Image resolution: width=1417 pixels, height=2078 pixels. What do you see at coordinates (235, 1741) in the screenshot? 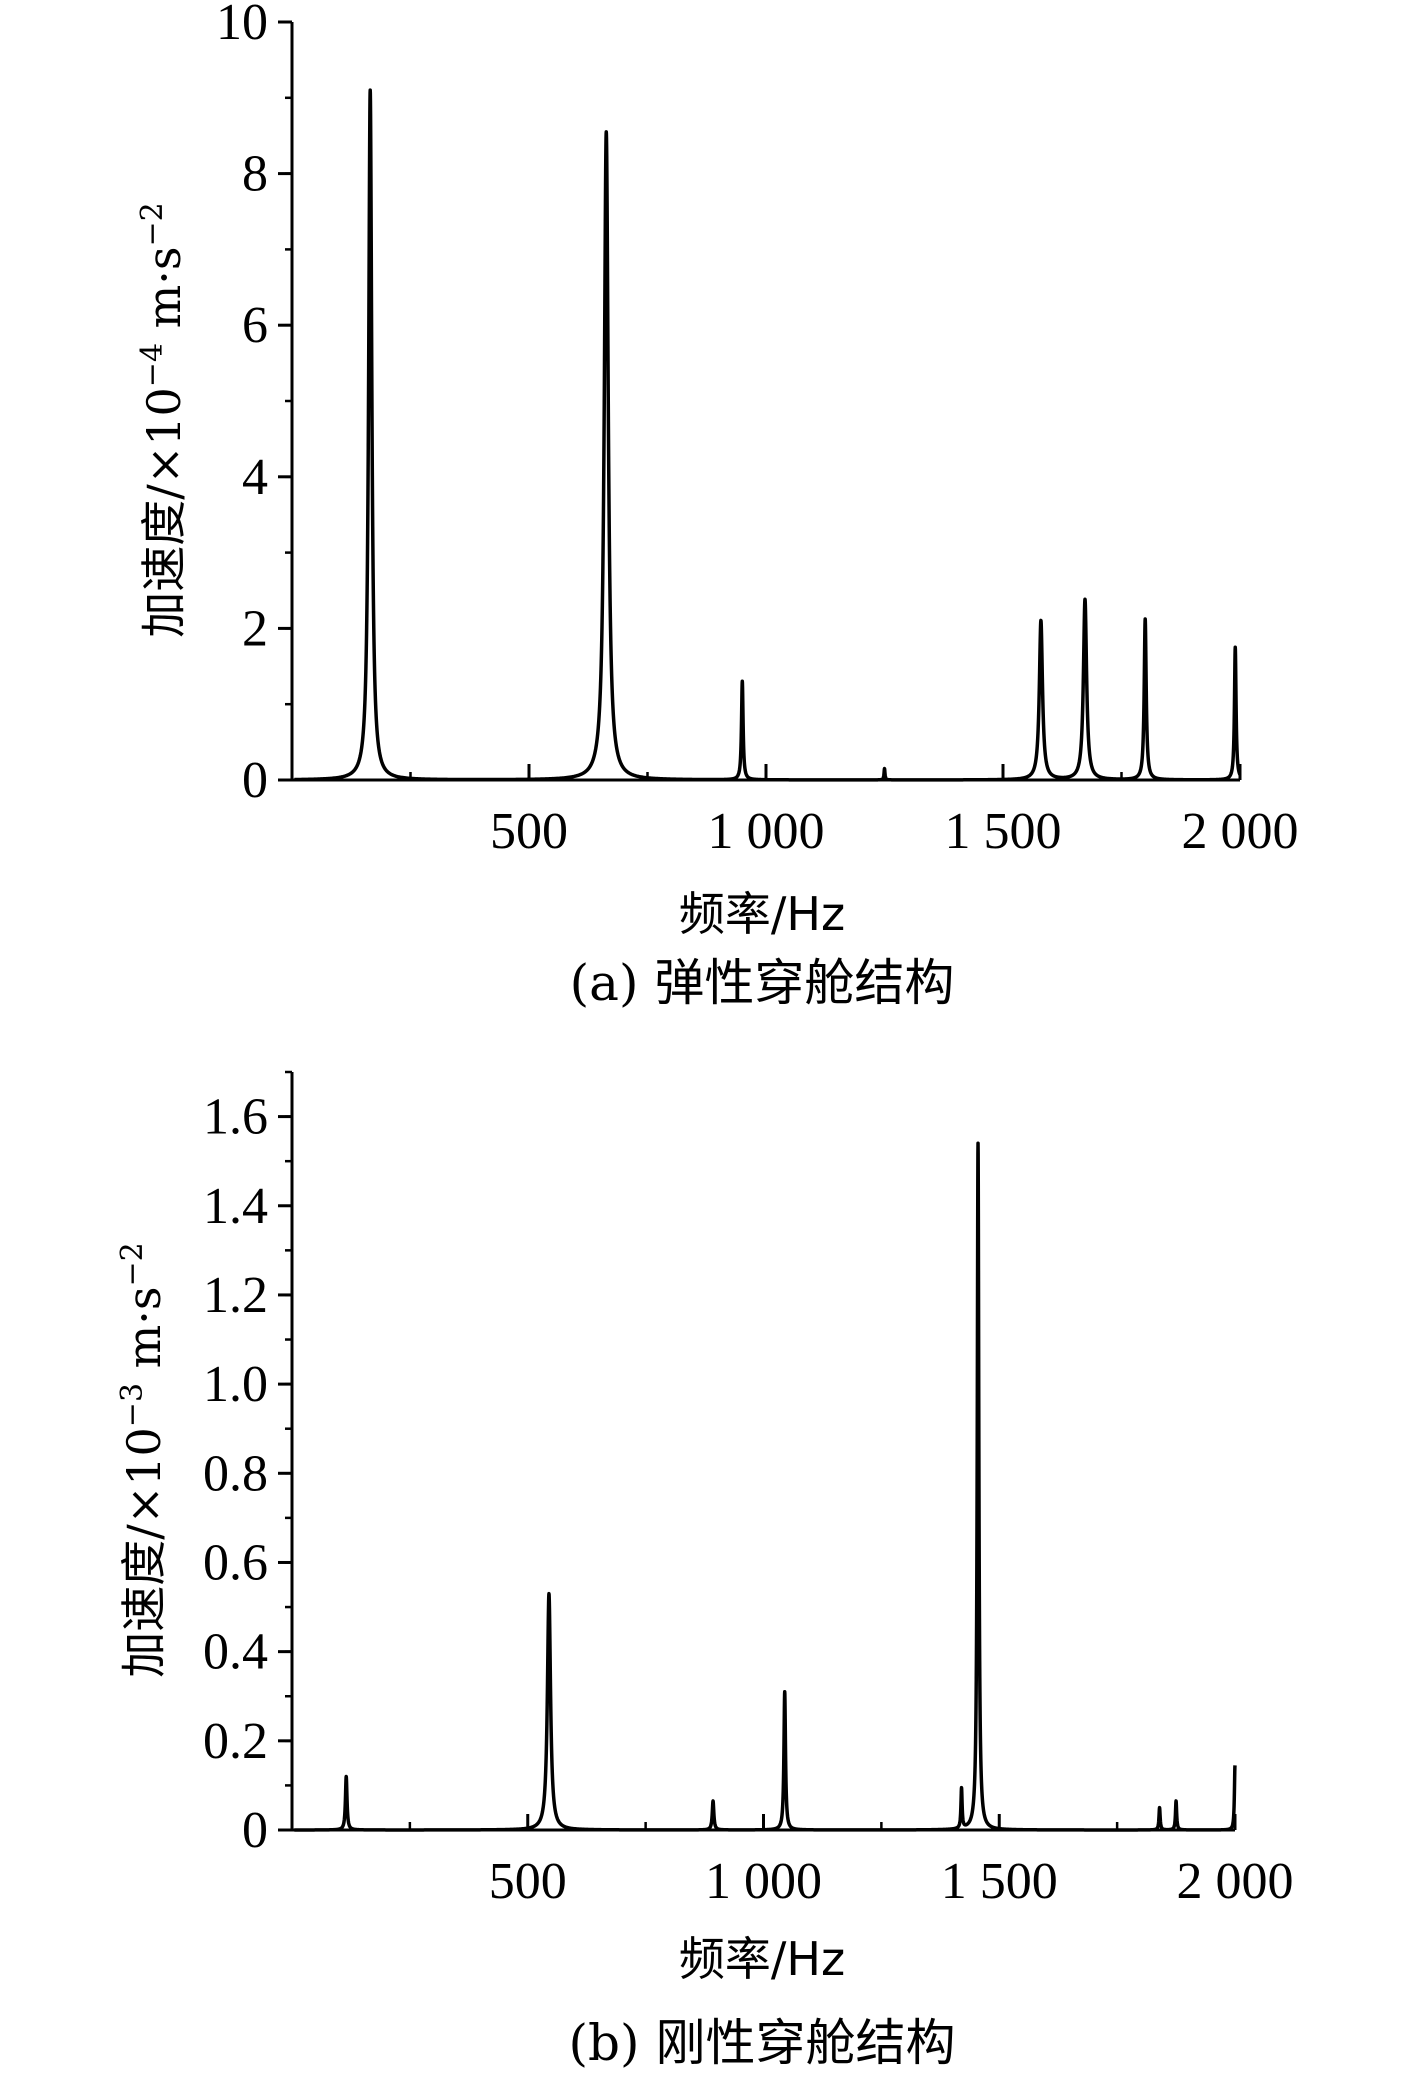
I see `y-tick-label: 0.2` at bounding box center [235, 1741].